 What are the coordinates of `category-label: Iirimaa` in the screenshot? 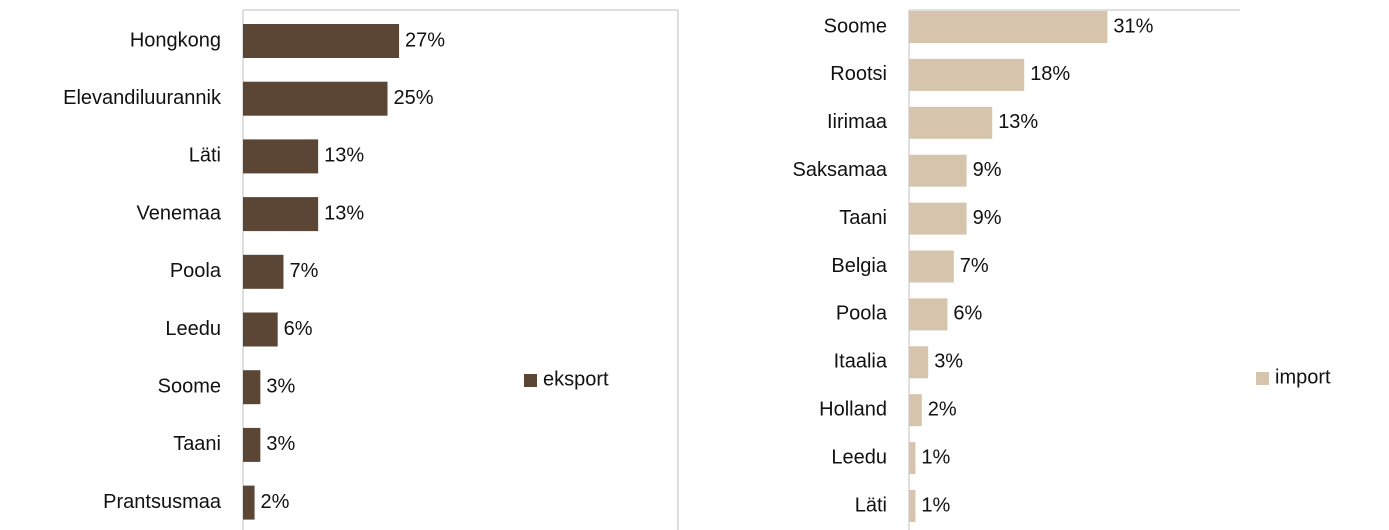 It's located at (857, 122).